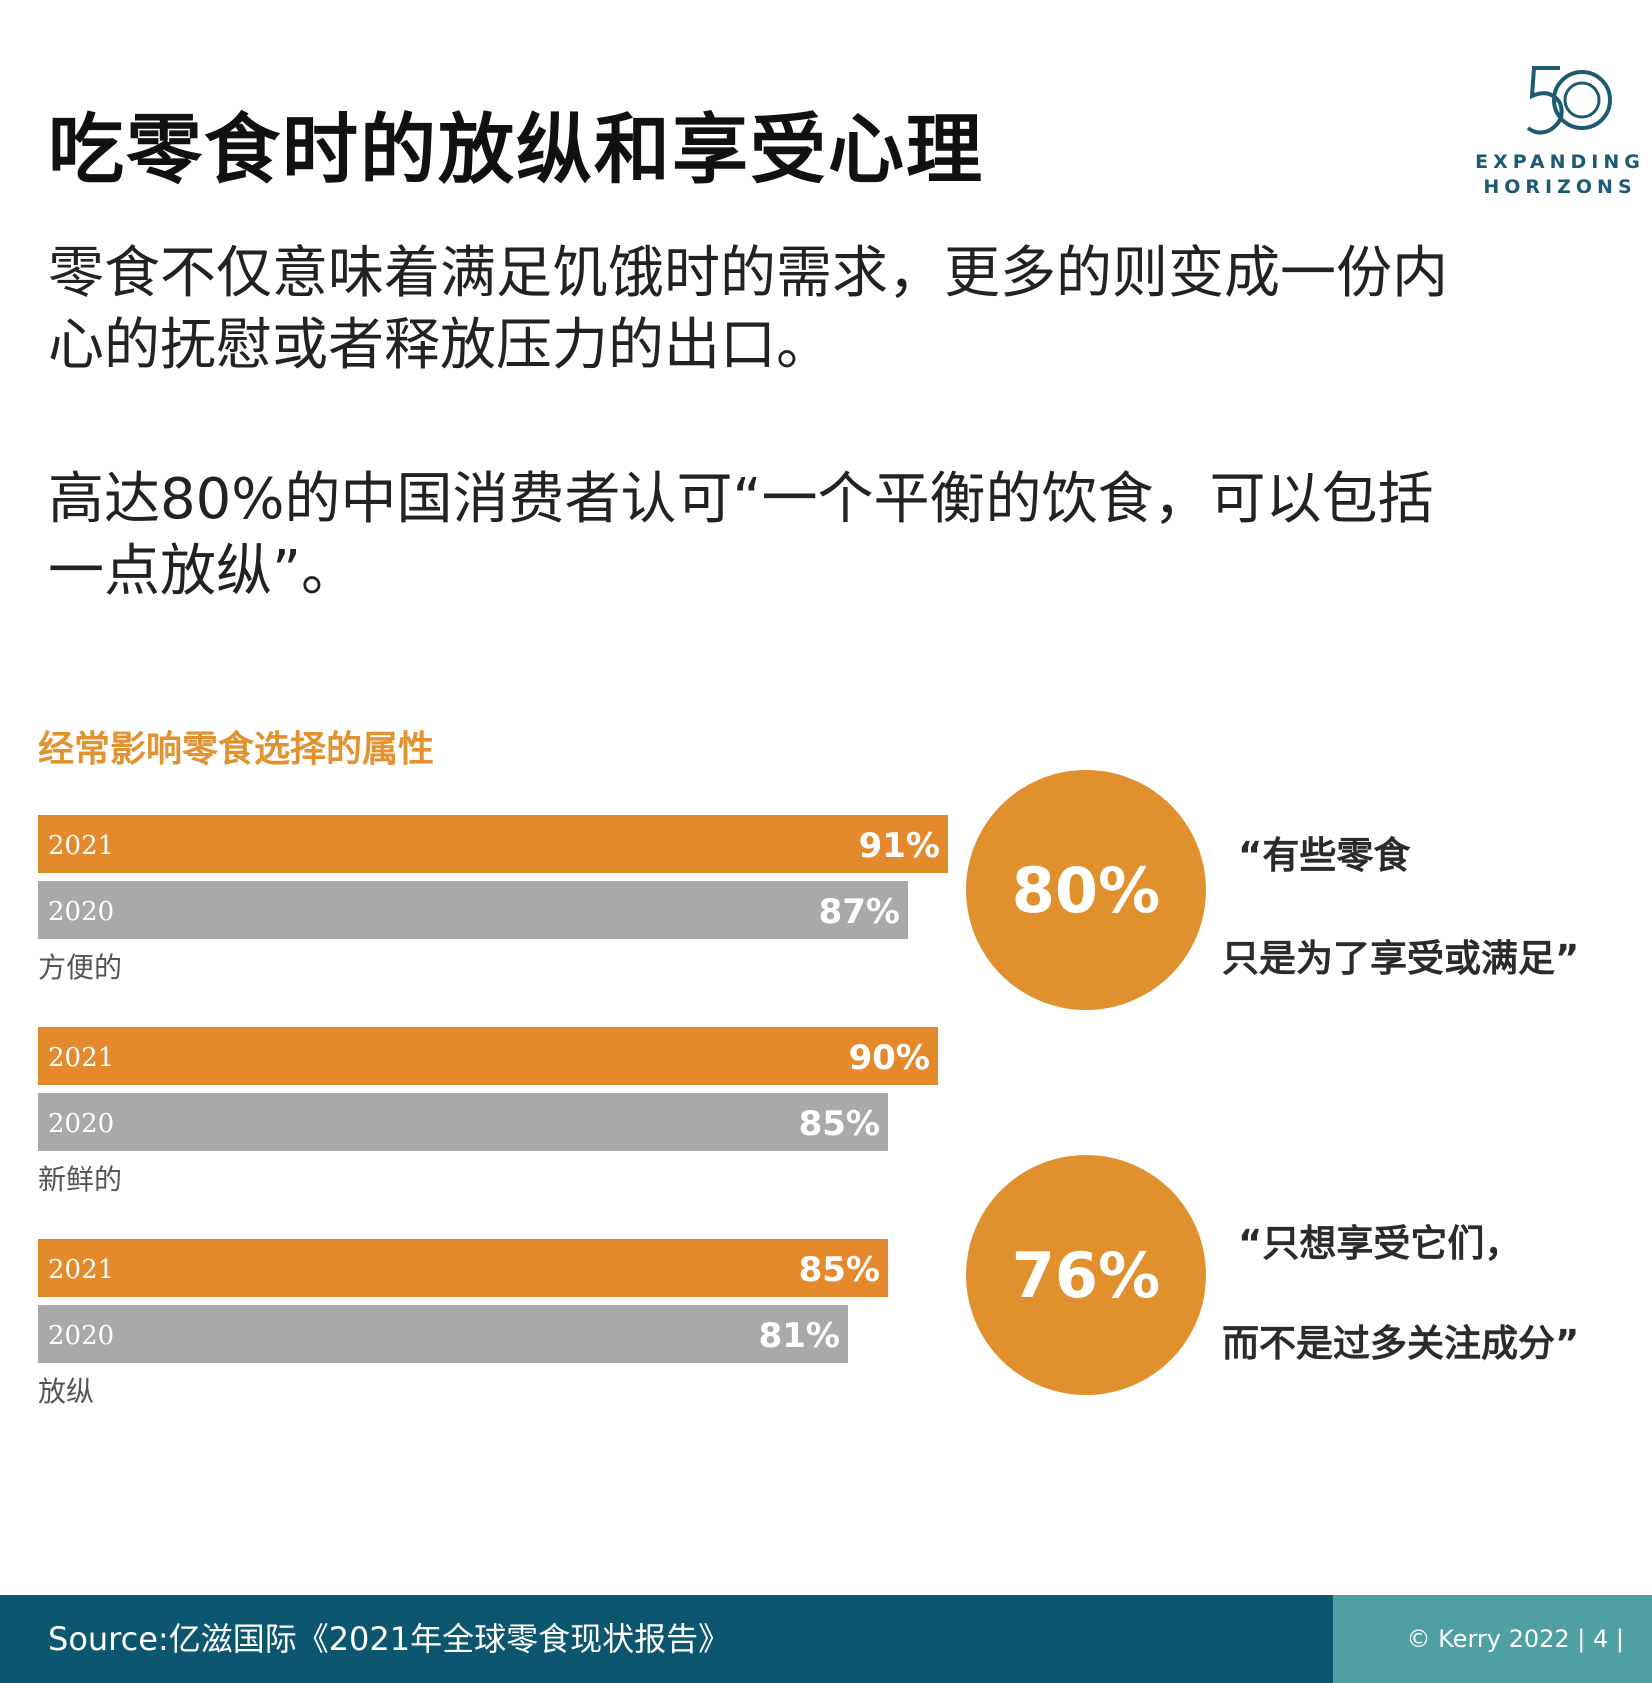 This screenshot has width=1652, height=1683. I want to click on logo-line-1: EXPANDING, so click(1560, 162).